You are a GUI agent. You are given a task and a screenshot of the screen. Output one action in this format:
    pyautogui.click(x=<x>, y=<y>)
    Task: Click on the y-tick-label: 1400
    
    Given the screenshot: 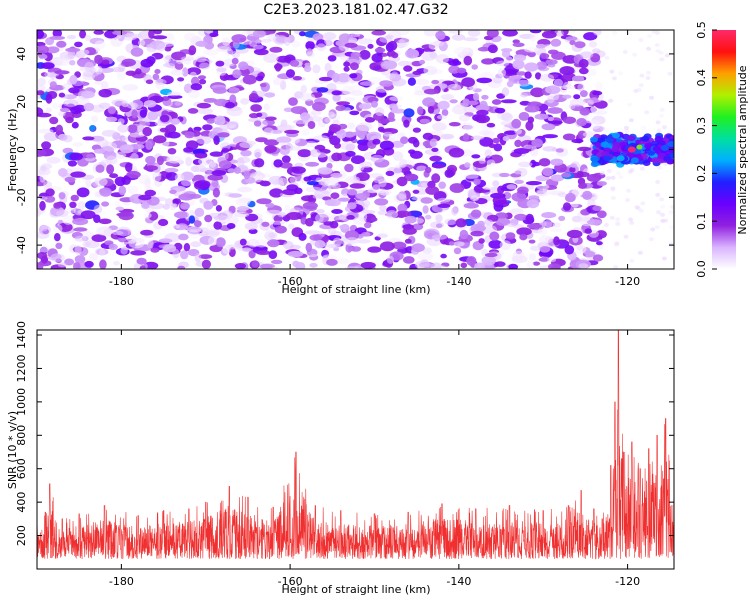 What is the action you would take?
    pyautogui.click(x=21, y=335)
    